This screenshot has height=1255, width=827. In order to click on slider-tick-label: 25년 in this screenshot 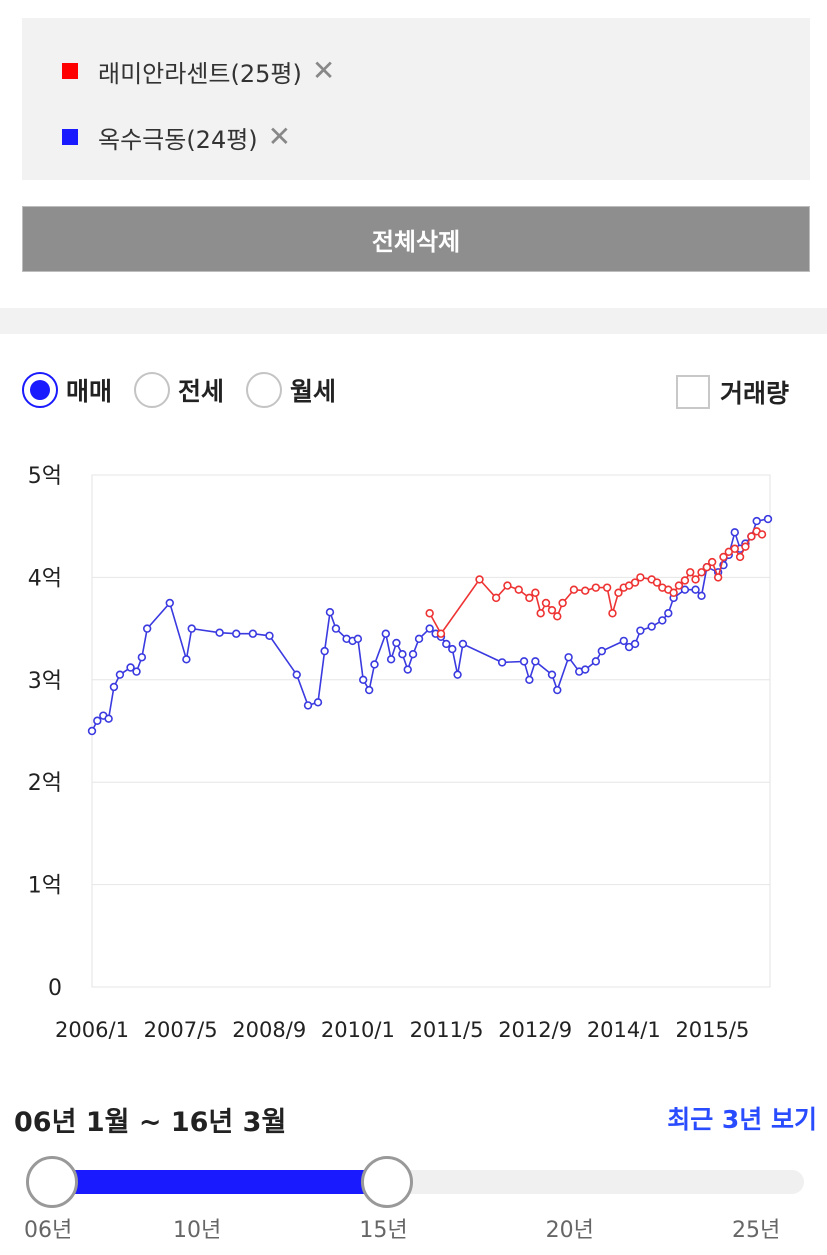, I will do `click(756, 1230)`.